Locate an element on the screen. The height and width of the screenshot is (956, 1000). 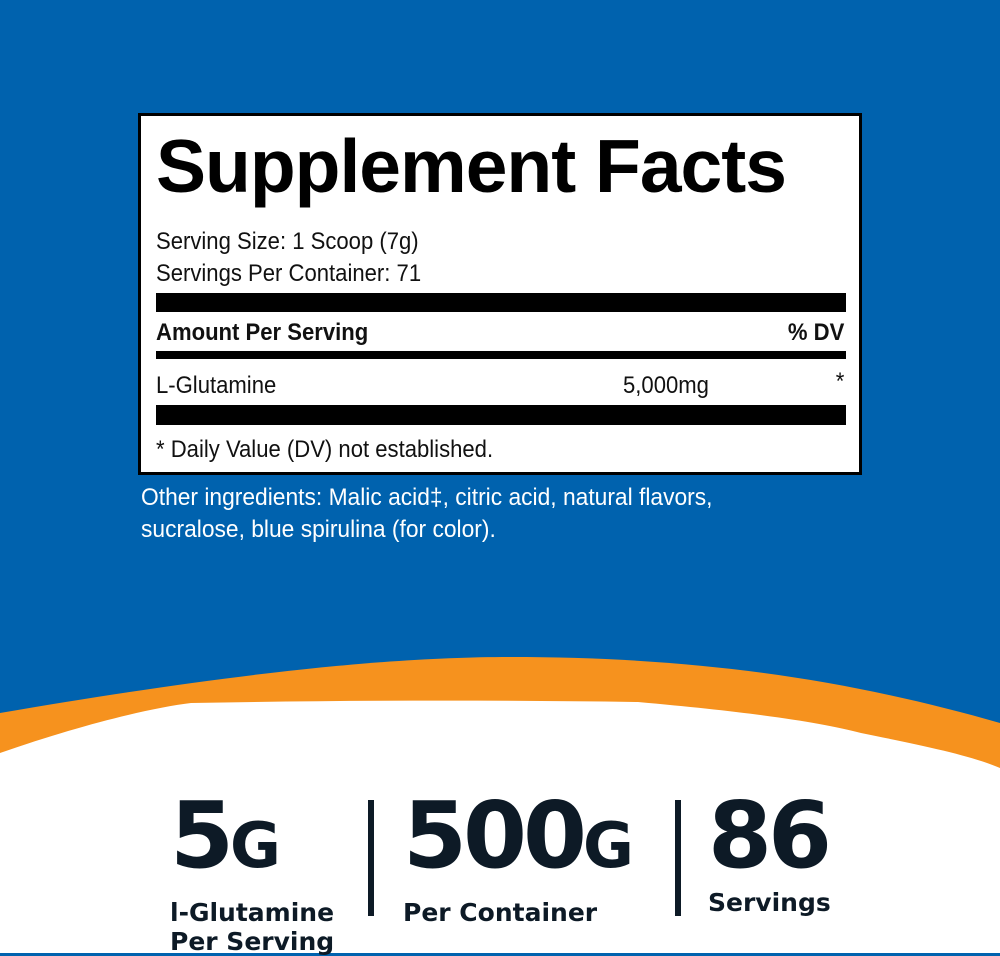
dv-header: % DV is located at coordinates (815, 332).